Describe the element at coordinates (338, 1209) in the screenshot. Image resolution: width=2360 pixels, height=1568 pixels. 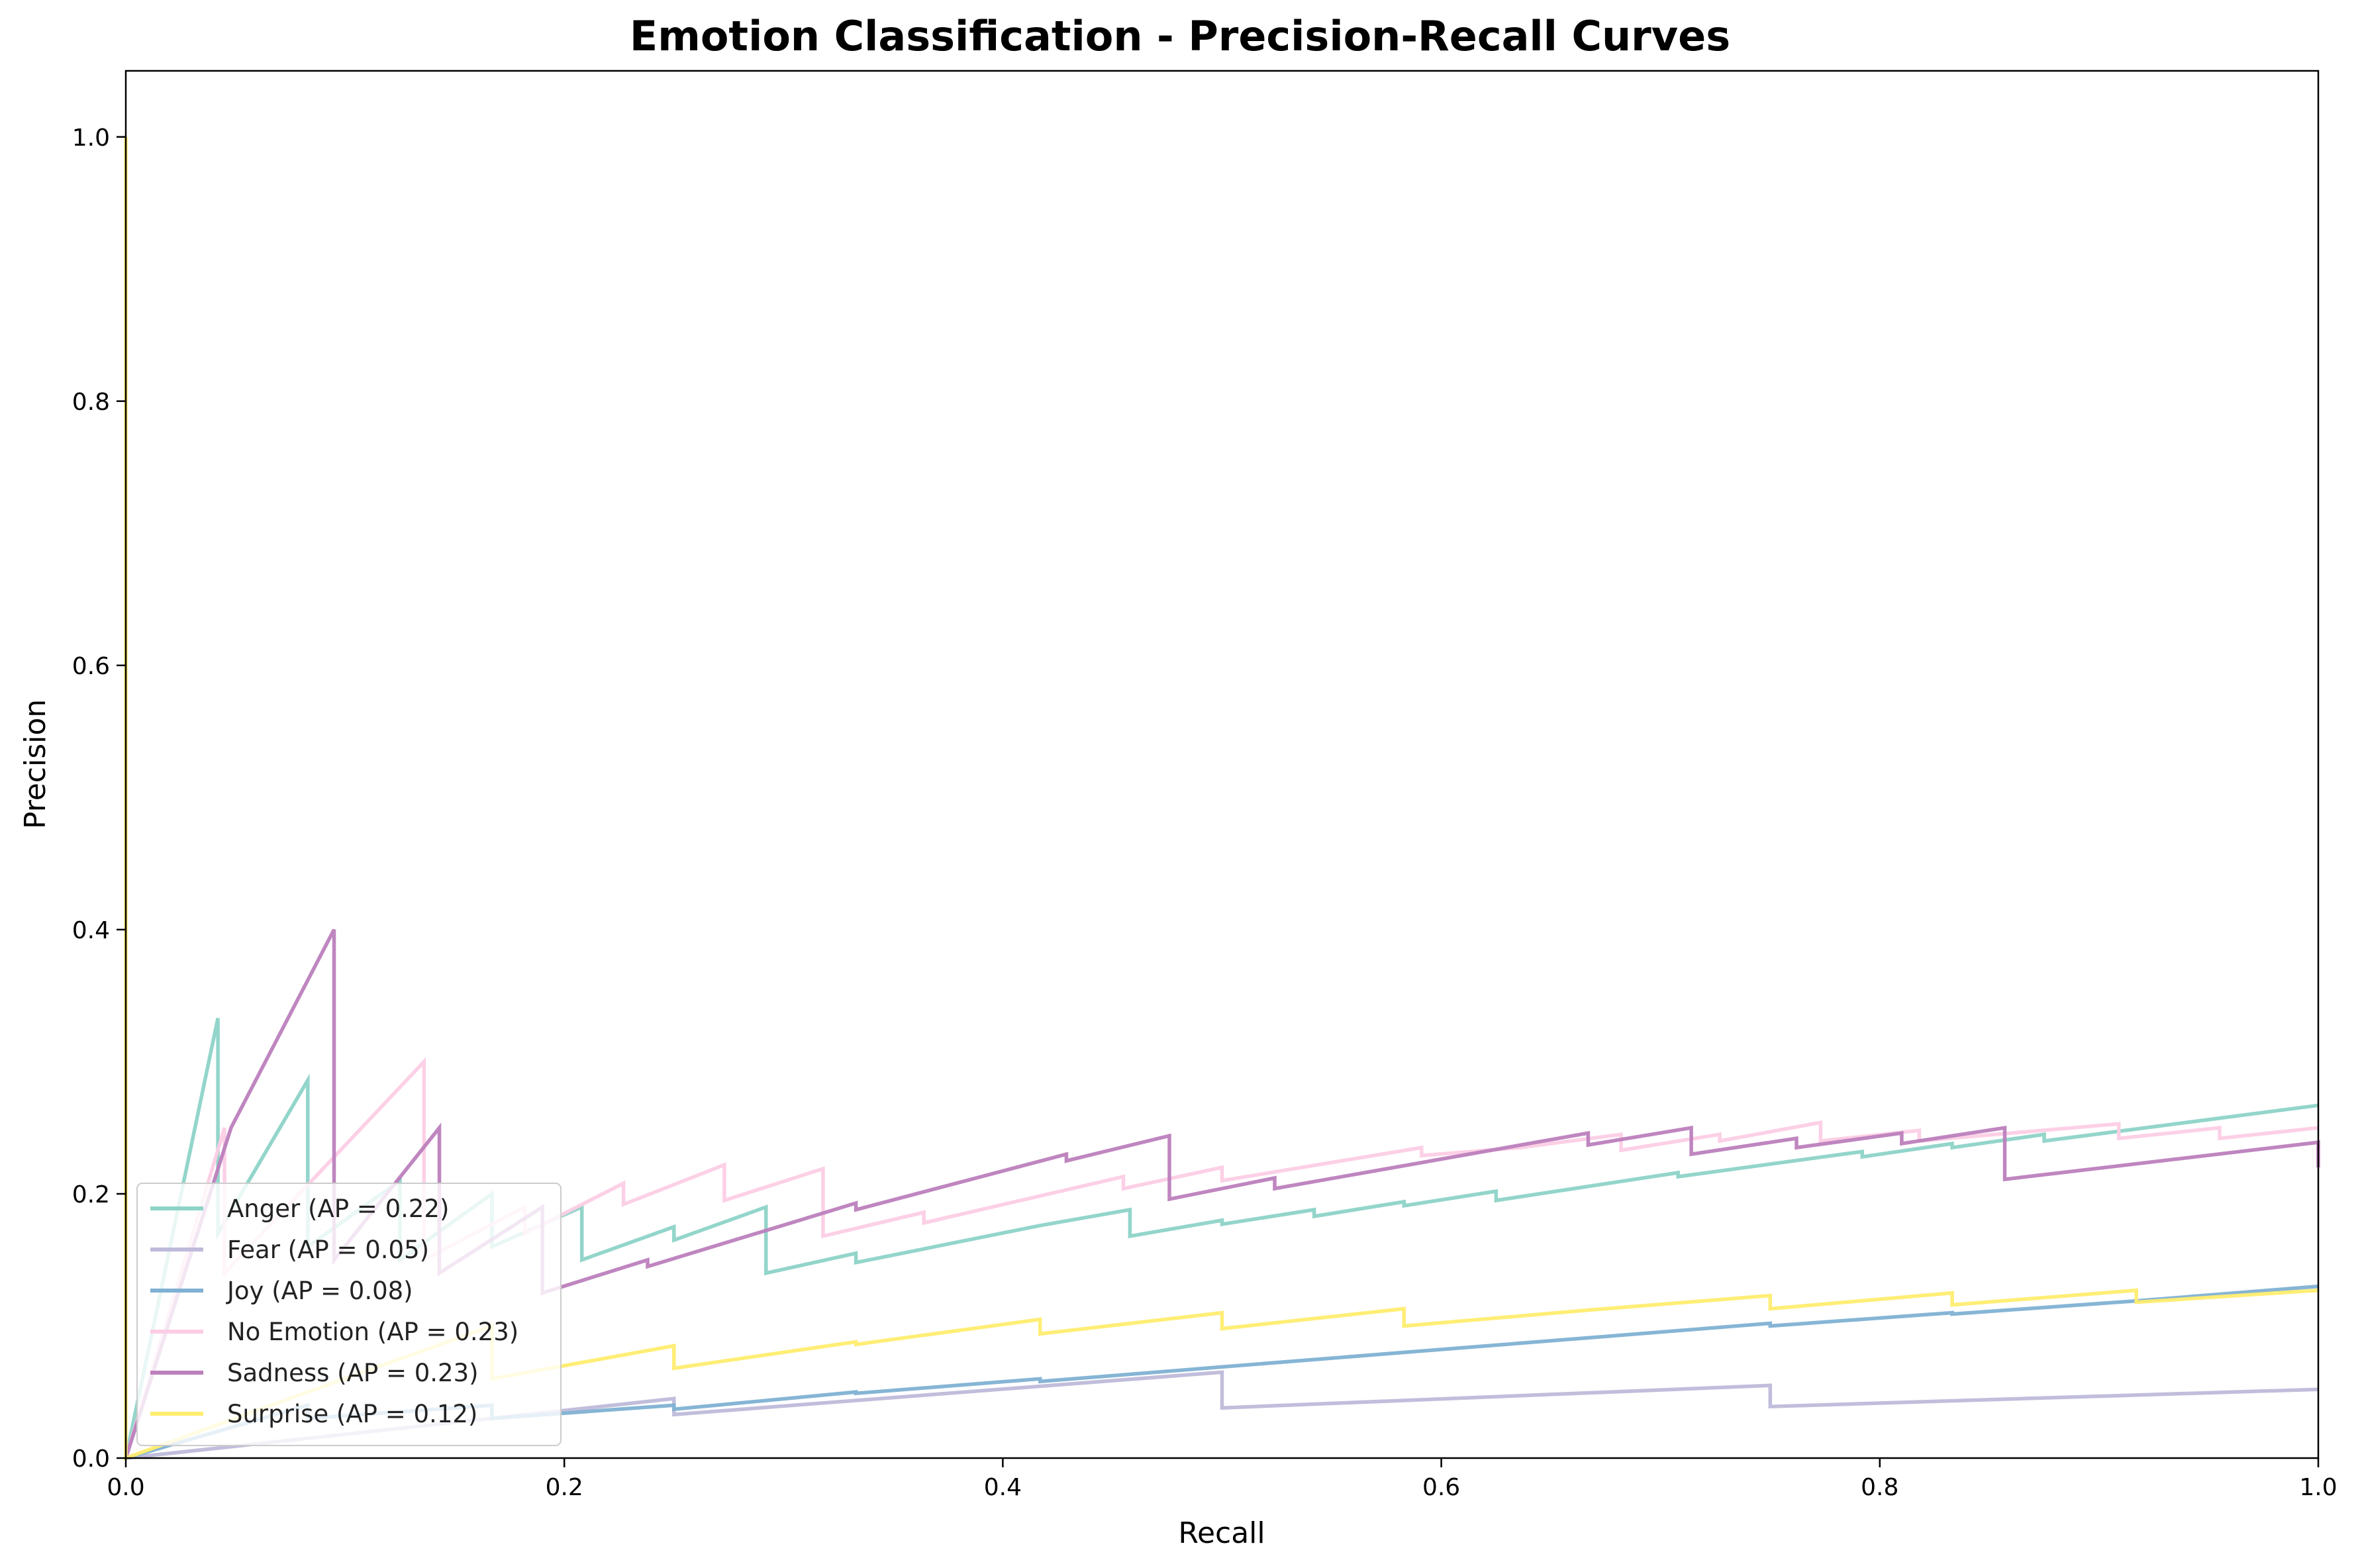
I see `legend-label-0: Anger (AP = 0.22)` at that location.